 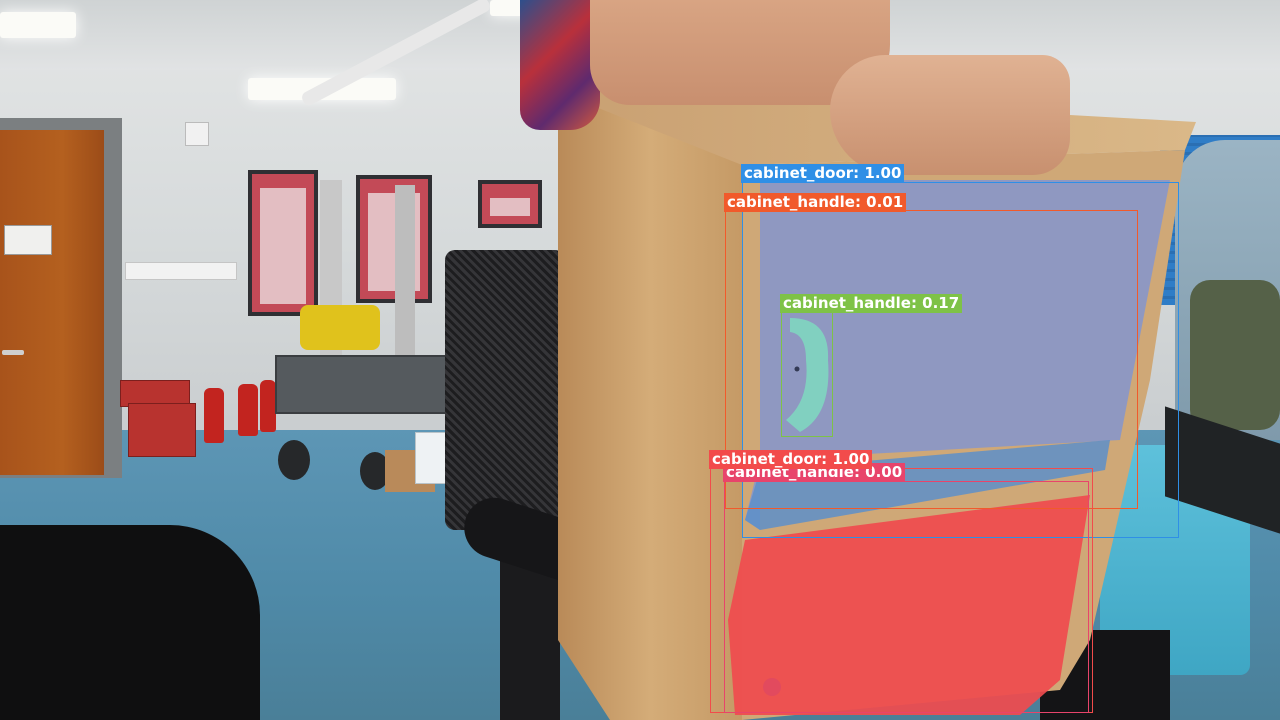 What do you see at coordinates (197, 134) in the screenshot?
I see `wall-sensor` at bounding box center [197, 134].